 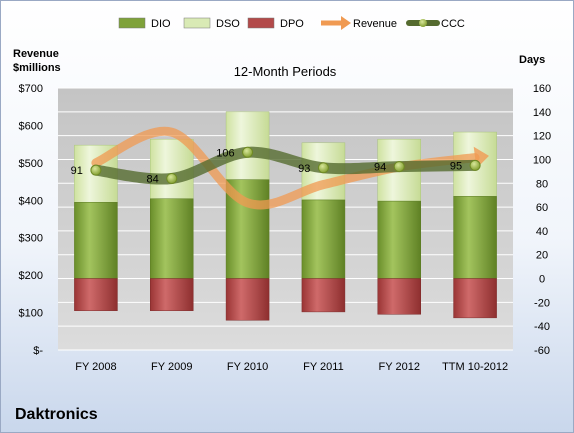 I want to click on left-axis-label-line1: Revenue, so click(x=36, y=54).